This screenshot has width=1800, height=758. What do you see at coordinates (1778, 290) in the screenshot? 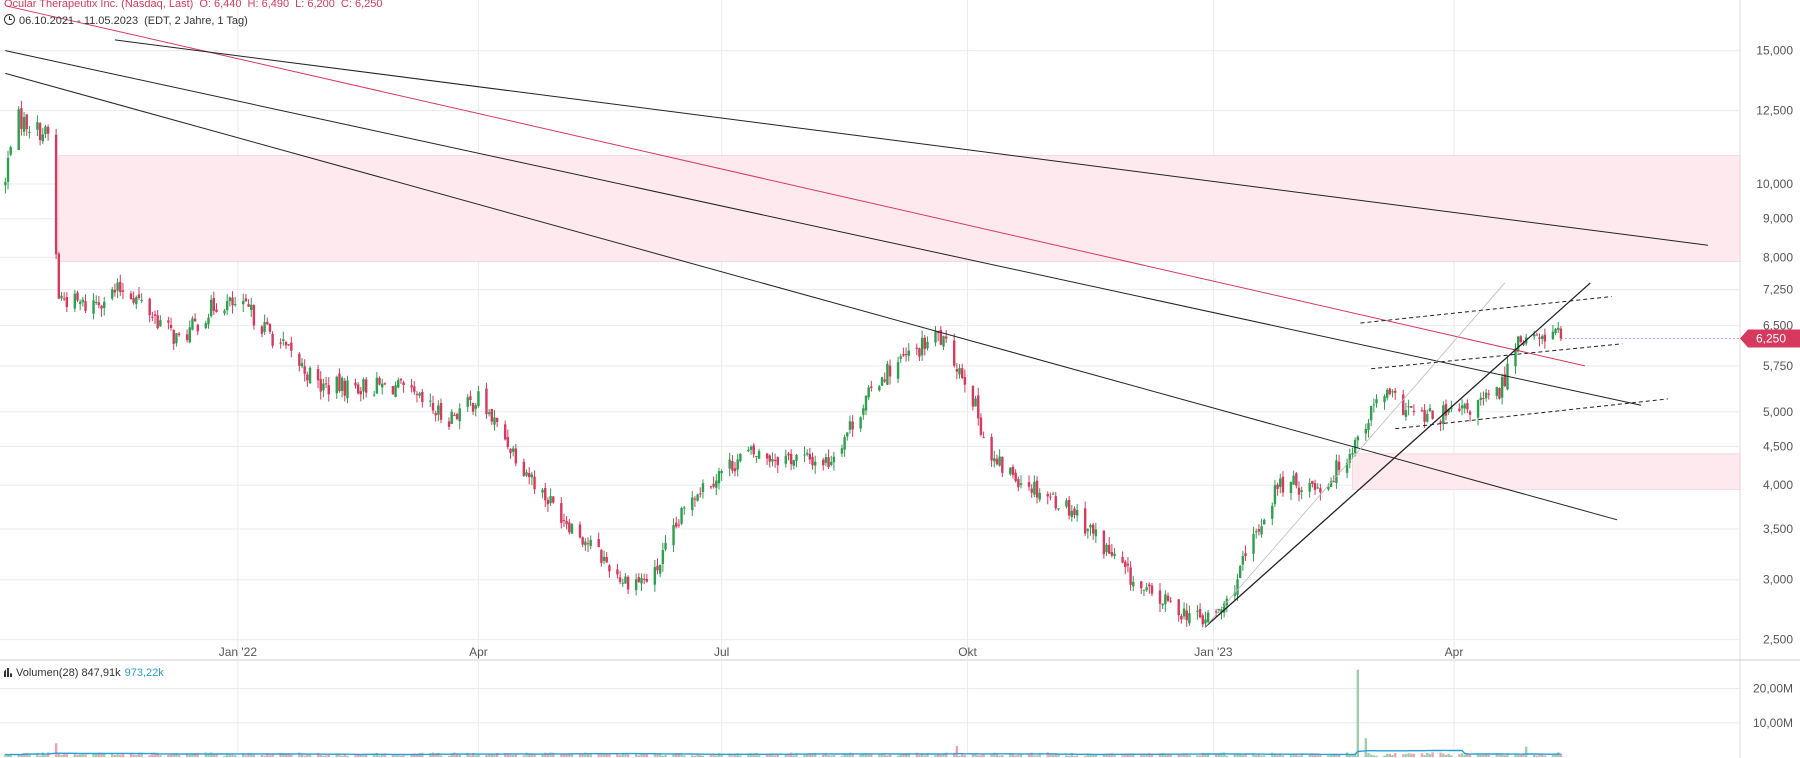
I see `y-tick-label: 7,250` at bounding box center [1778, 290].